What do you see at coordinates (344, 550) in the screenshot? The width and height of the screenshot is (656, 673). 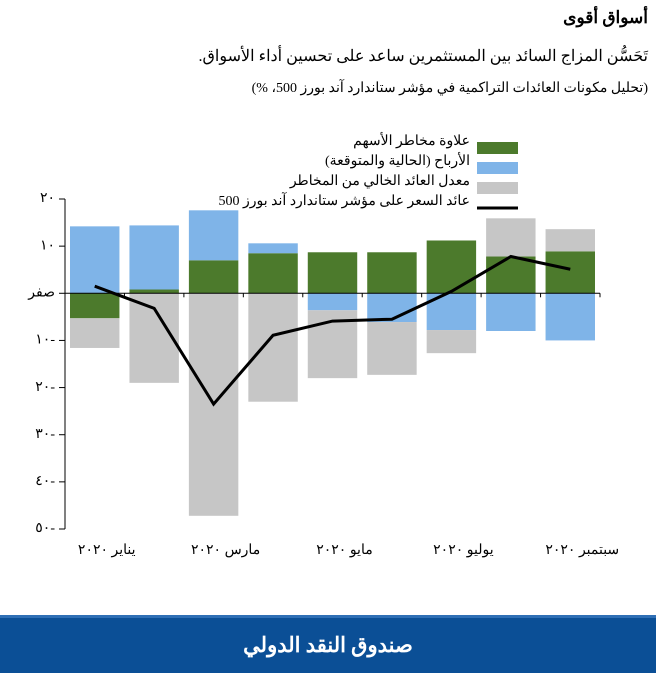 I see `x-tick-label: مايو ٢٠٢٠` at bounding box center [344, 550].